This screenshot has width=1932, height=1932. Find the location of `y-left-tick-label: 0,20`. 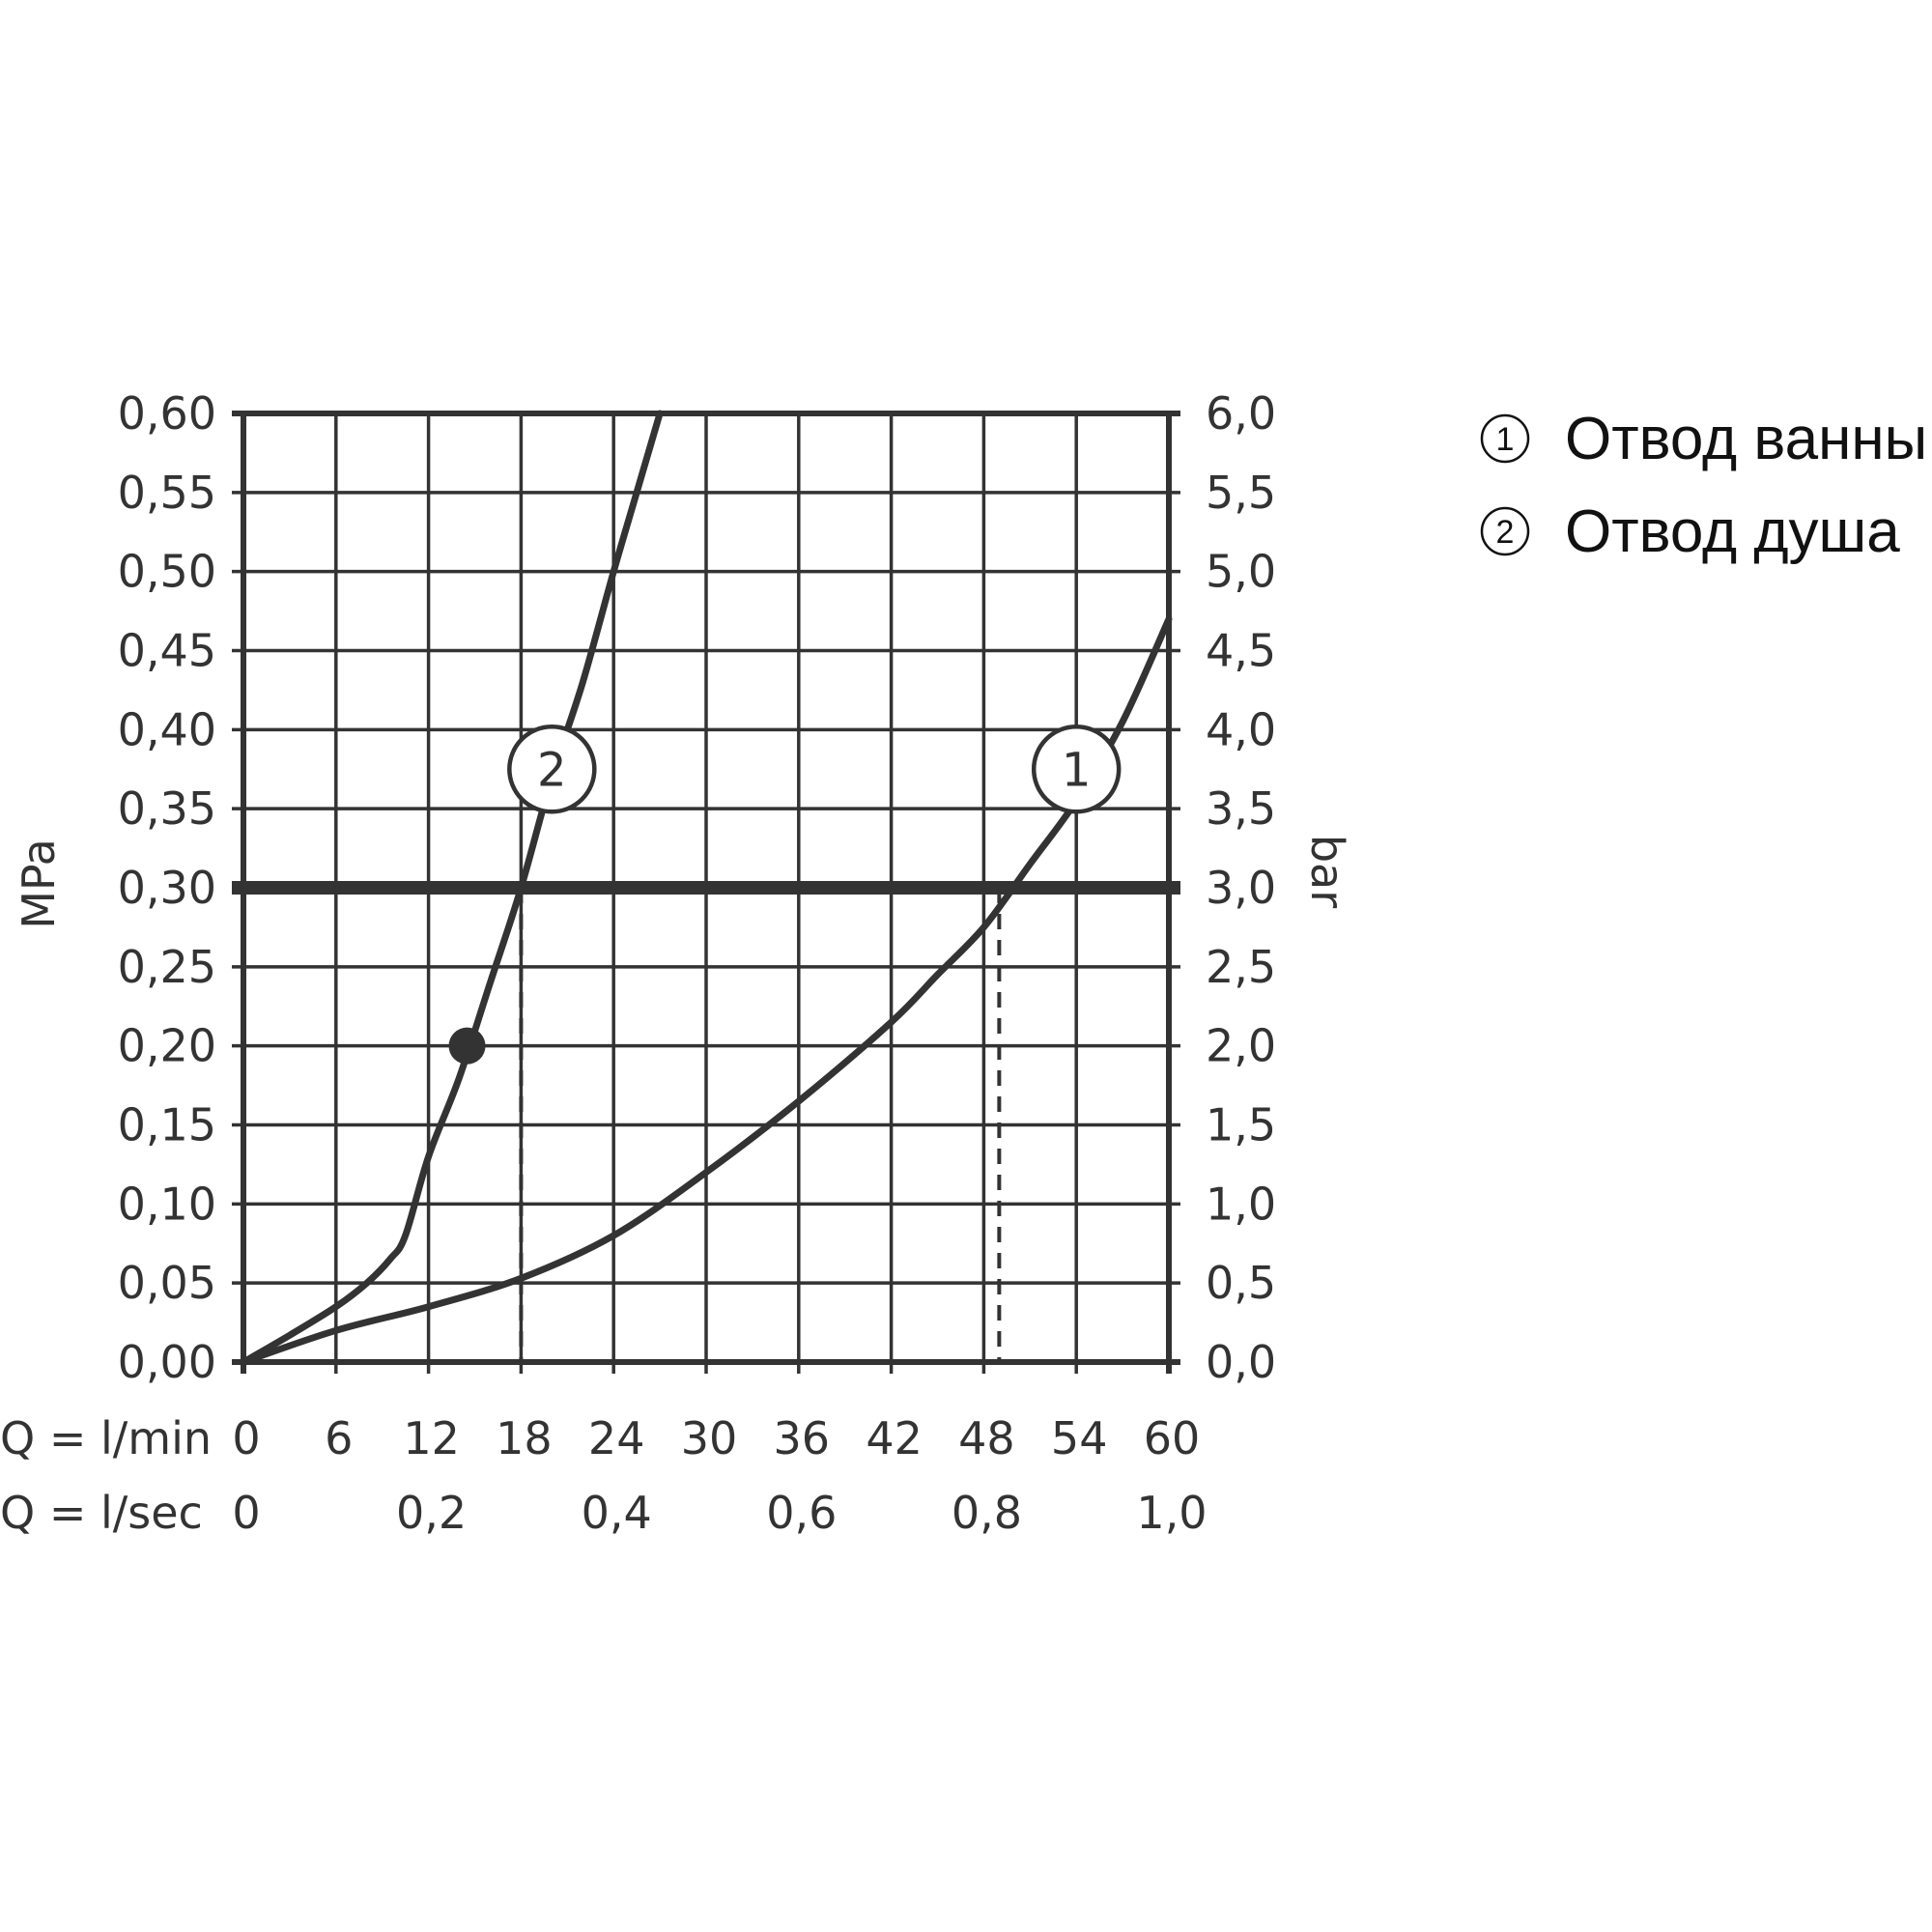

y-left-tick-label: 0,20 is located at coordinates (167, 1046).